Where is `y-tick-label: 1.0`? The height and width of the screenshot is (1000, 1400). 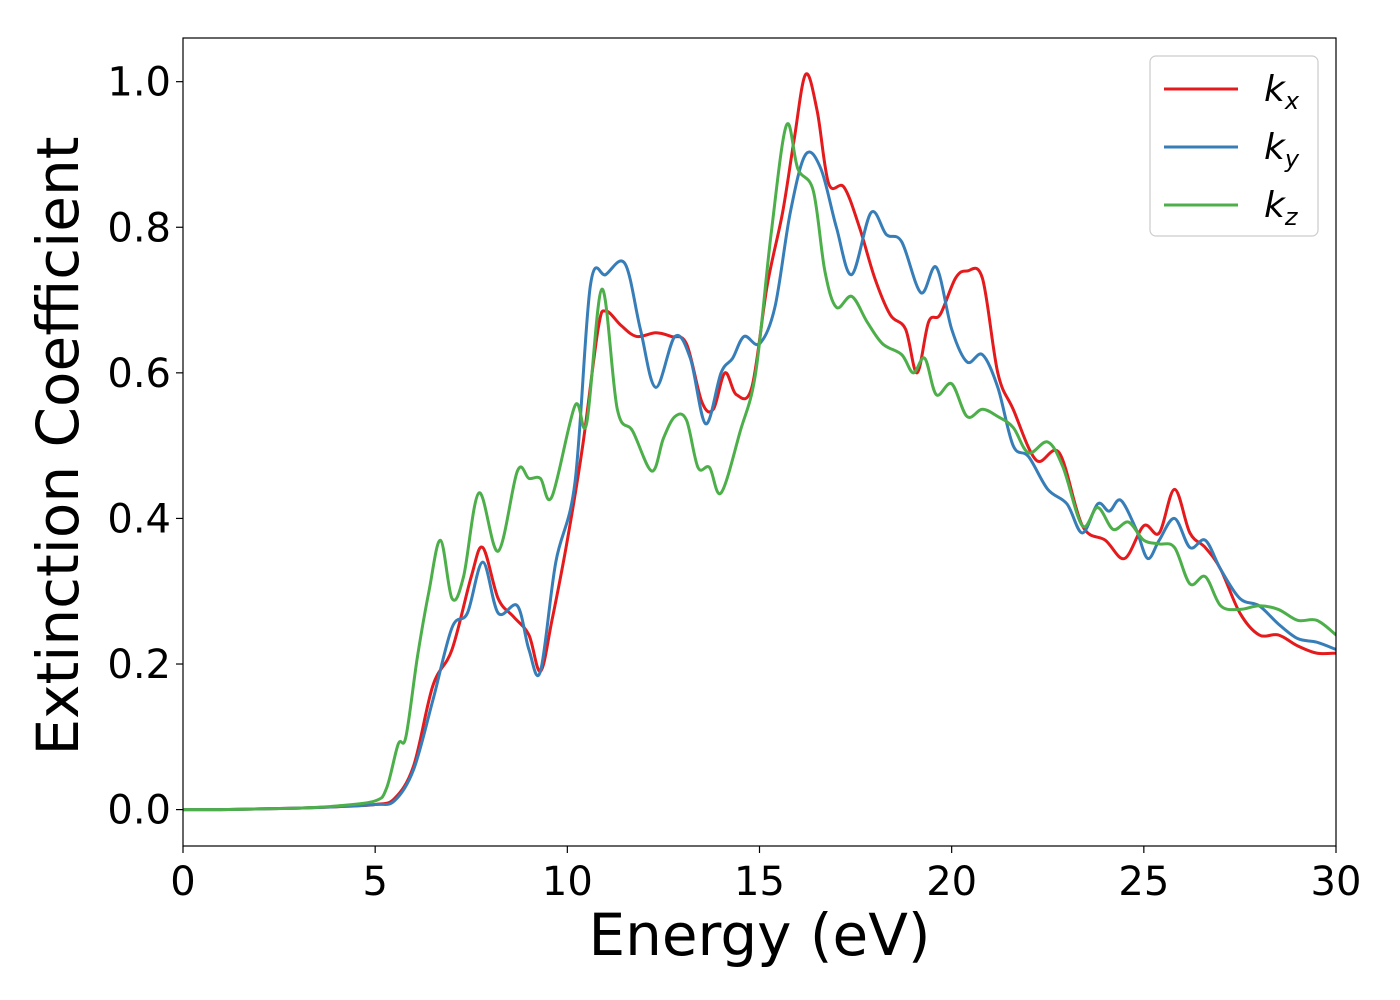
y-tick-label: 1.0 is located at coordinates (139, 83).